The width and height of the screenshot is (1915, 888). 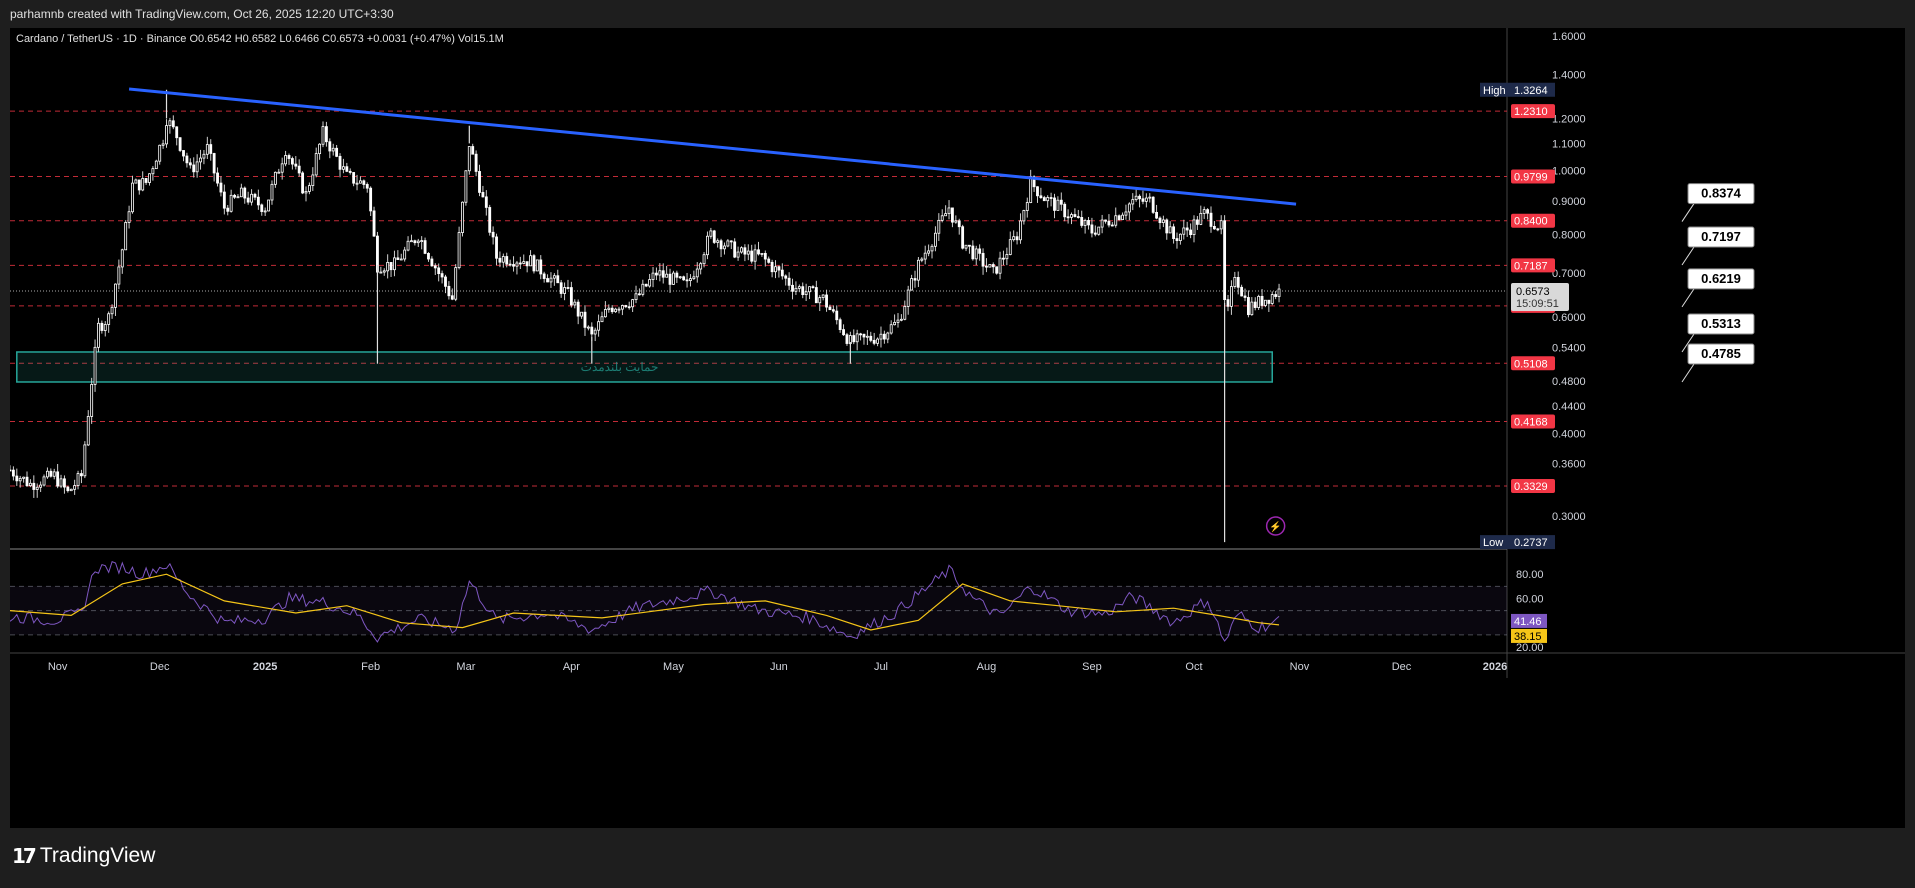 What do you see at coordinates (1721, 194) in the screenshot?
I see `price-callout` at bounding box center [1721, 194].